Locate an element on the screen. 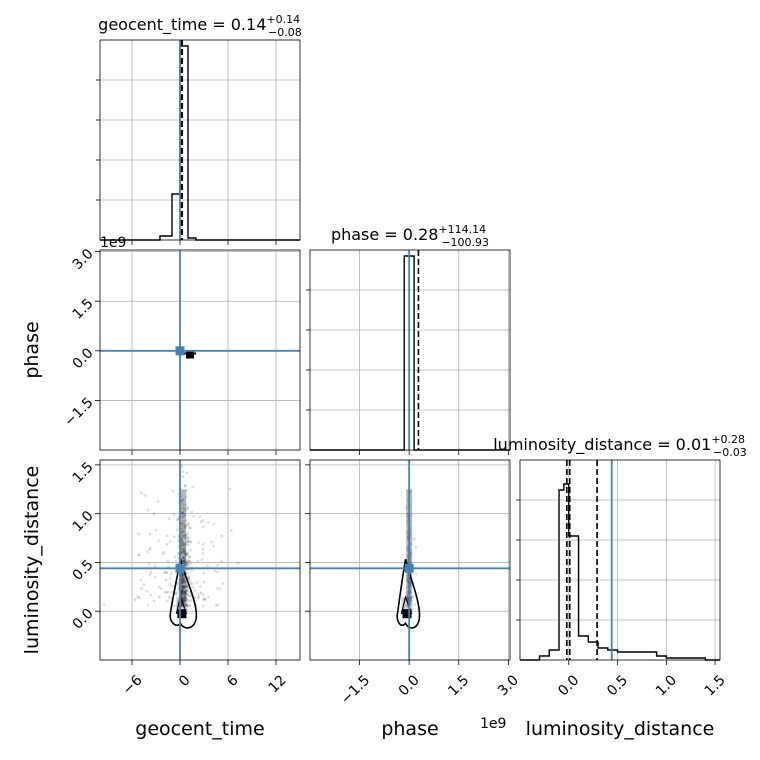 This screenshot has width=760, height=760. panel-frame-geocent_time-luminosity_distance is located at coordinates (200, 560).